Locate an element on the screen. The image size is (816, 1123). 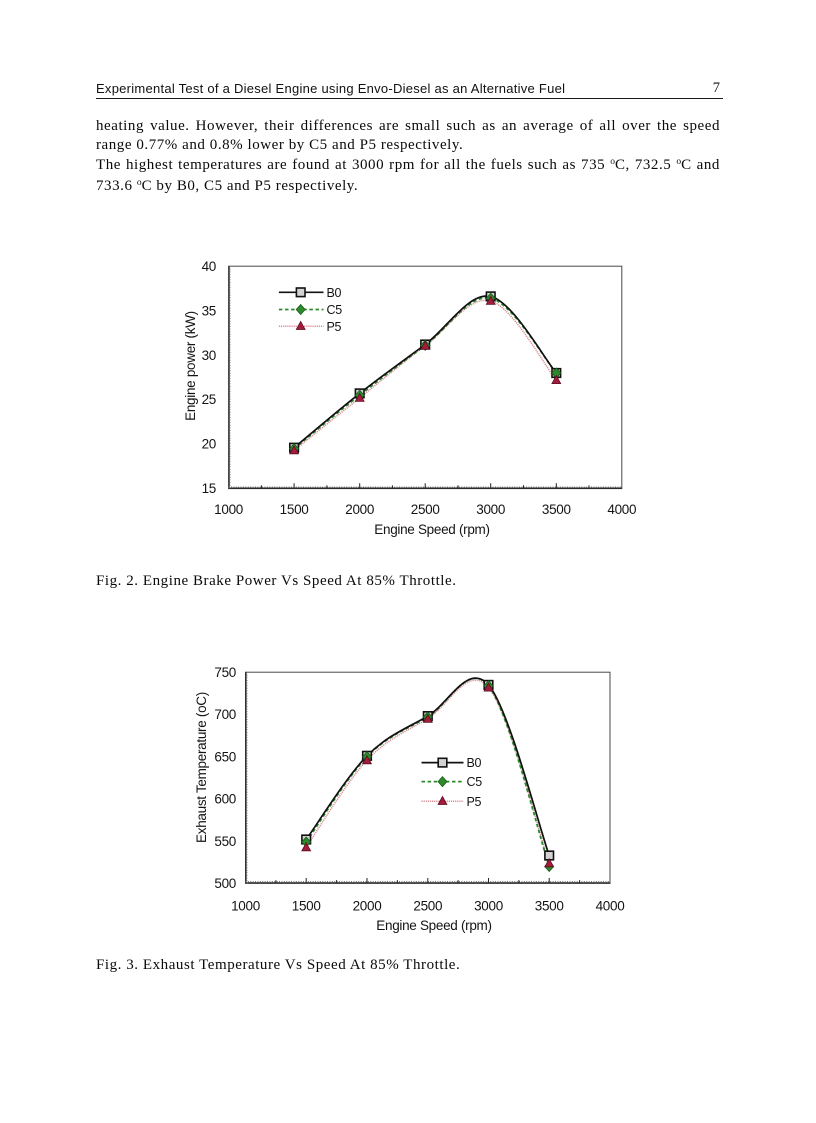
svg-text: 550 is located at coordinates (225, 841).